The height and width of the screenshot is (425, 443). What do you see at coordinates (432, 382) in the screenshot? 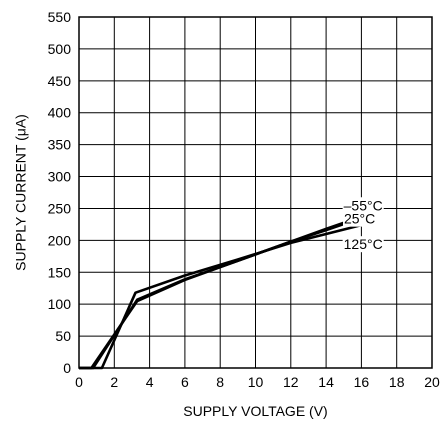
I see `x-tick-label: 20` at bounding box center [432, 382].